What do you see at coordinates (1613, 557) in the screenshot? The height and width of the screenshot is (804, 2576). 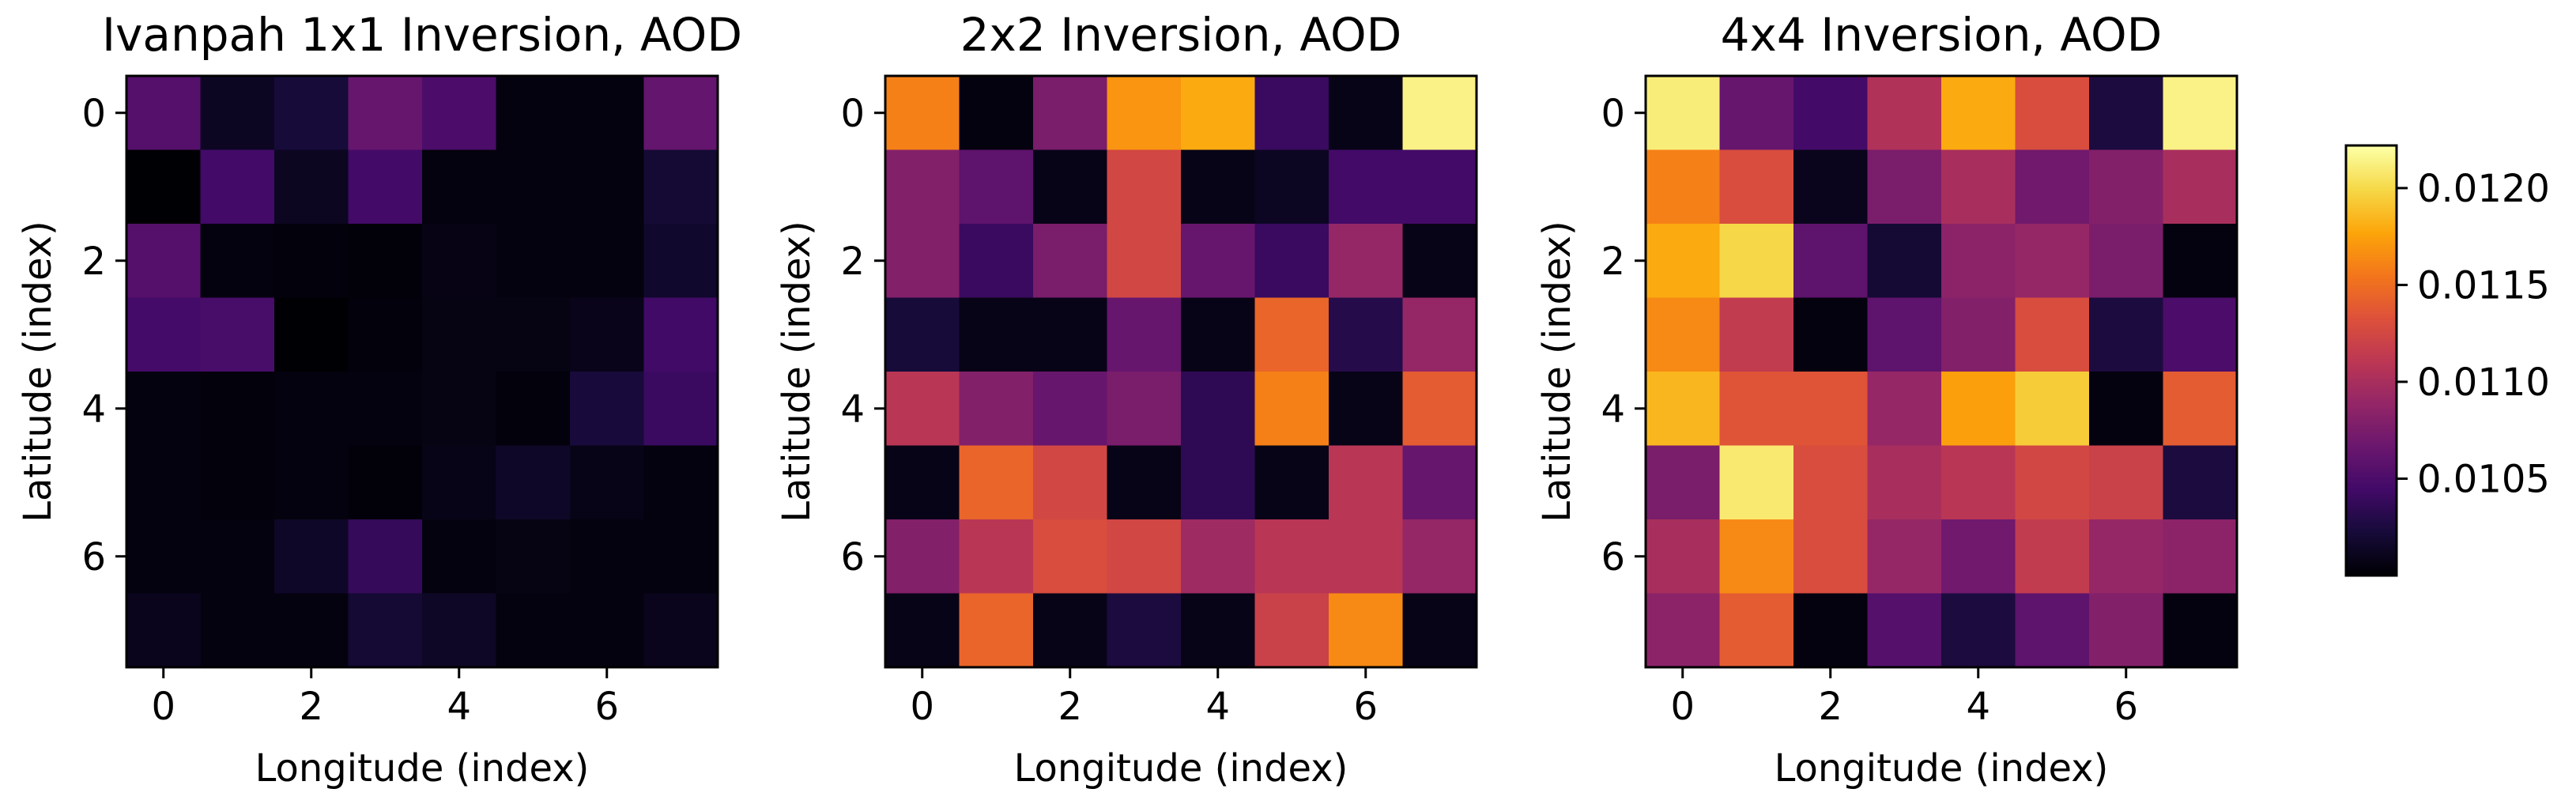 I see `y-tick-label: 6` at bounding box center [1613, 557].